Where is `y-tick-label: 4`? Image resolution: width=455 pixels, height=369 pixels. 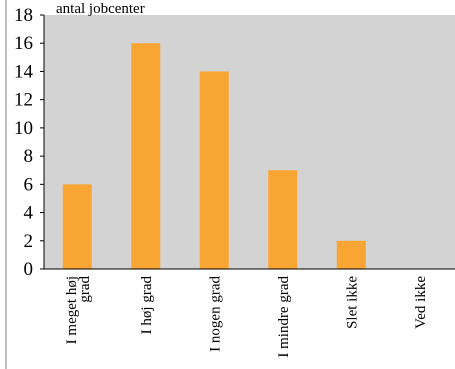 y-tick-label: 4 is located at coordinates (29, 213).